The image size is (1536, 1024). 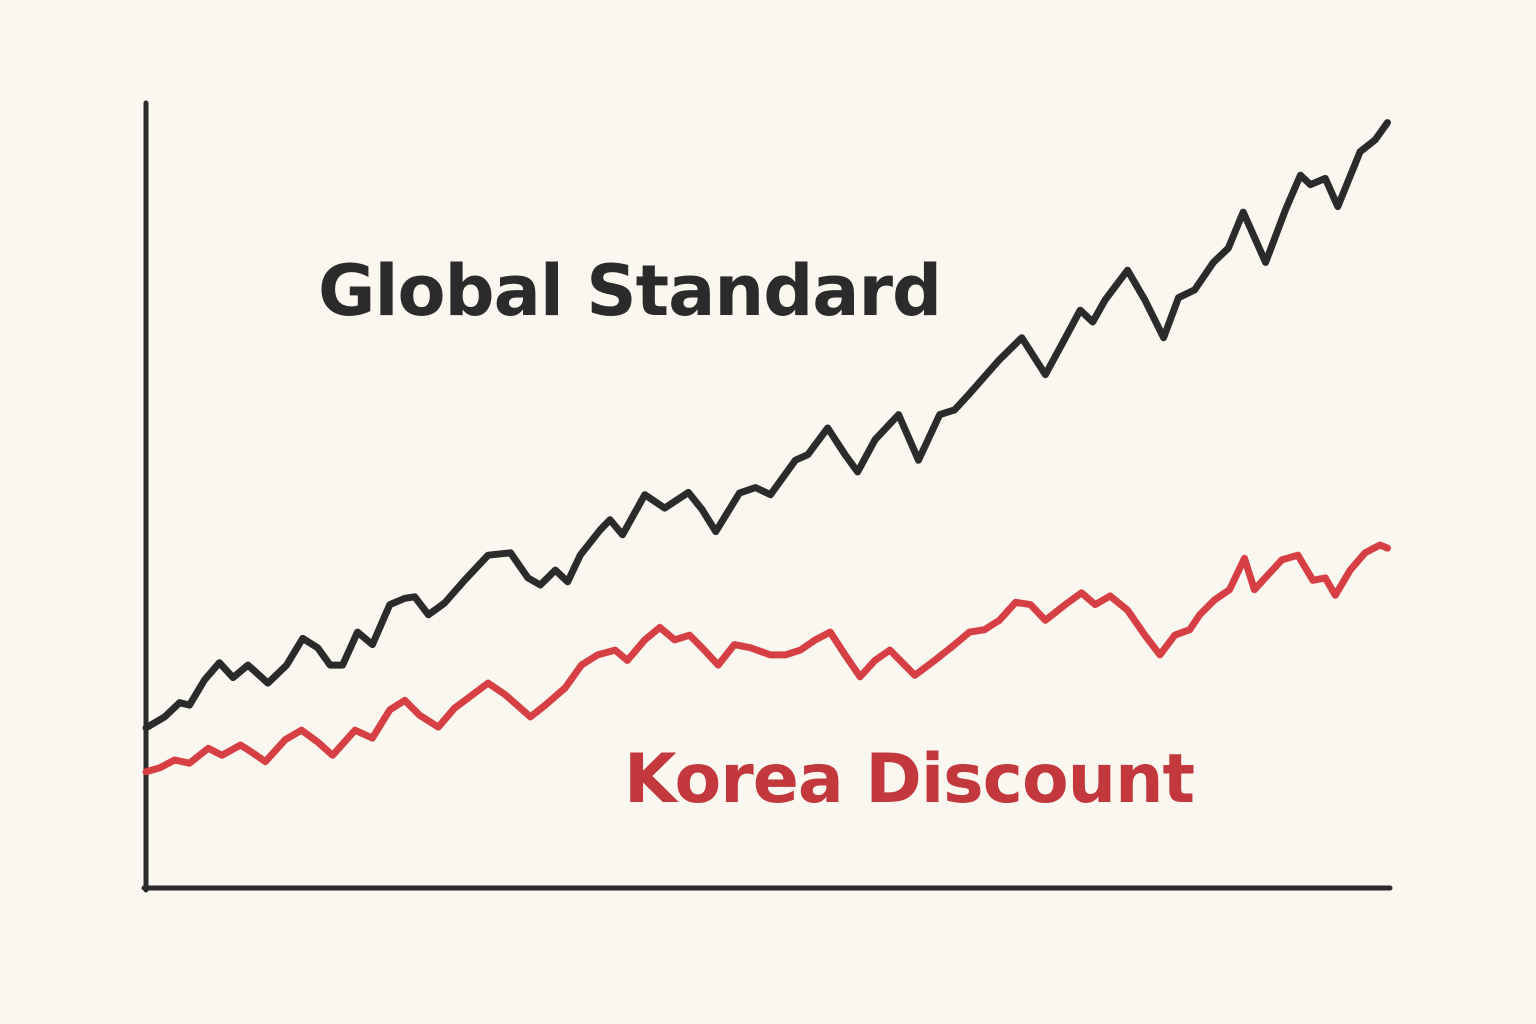 What do you see at coordinates (909, 779) in the screenshot?
I see `korea-discount-label: Korea Discount` at bounding box center [909, 779].